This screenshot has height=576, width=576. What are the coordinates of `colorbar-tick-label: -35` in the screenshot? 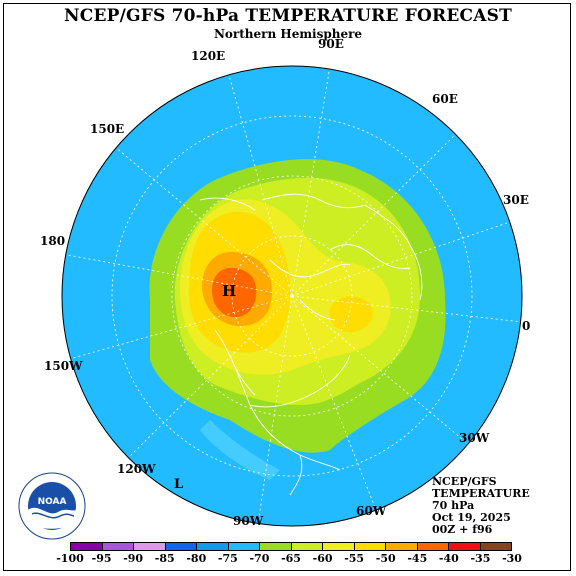 It's located at (480, 558).